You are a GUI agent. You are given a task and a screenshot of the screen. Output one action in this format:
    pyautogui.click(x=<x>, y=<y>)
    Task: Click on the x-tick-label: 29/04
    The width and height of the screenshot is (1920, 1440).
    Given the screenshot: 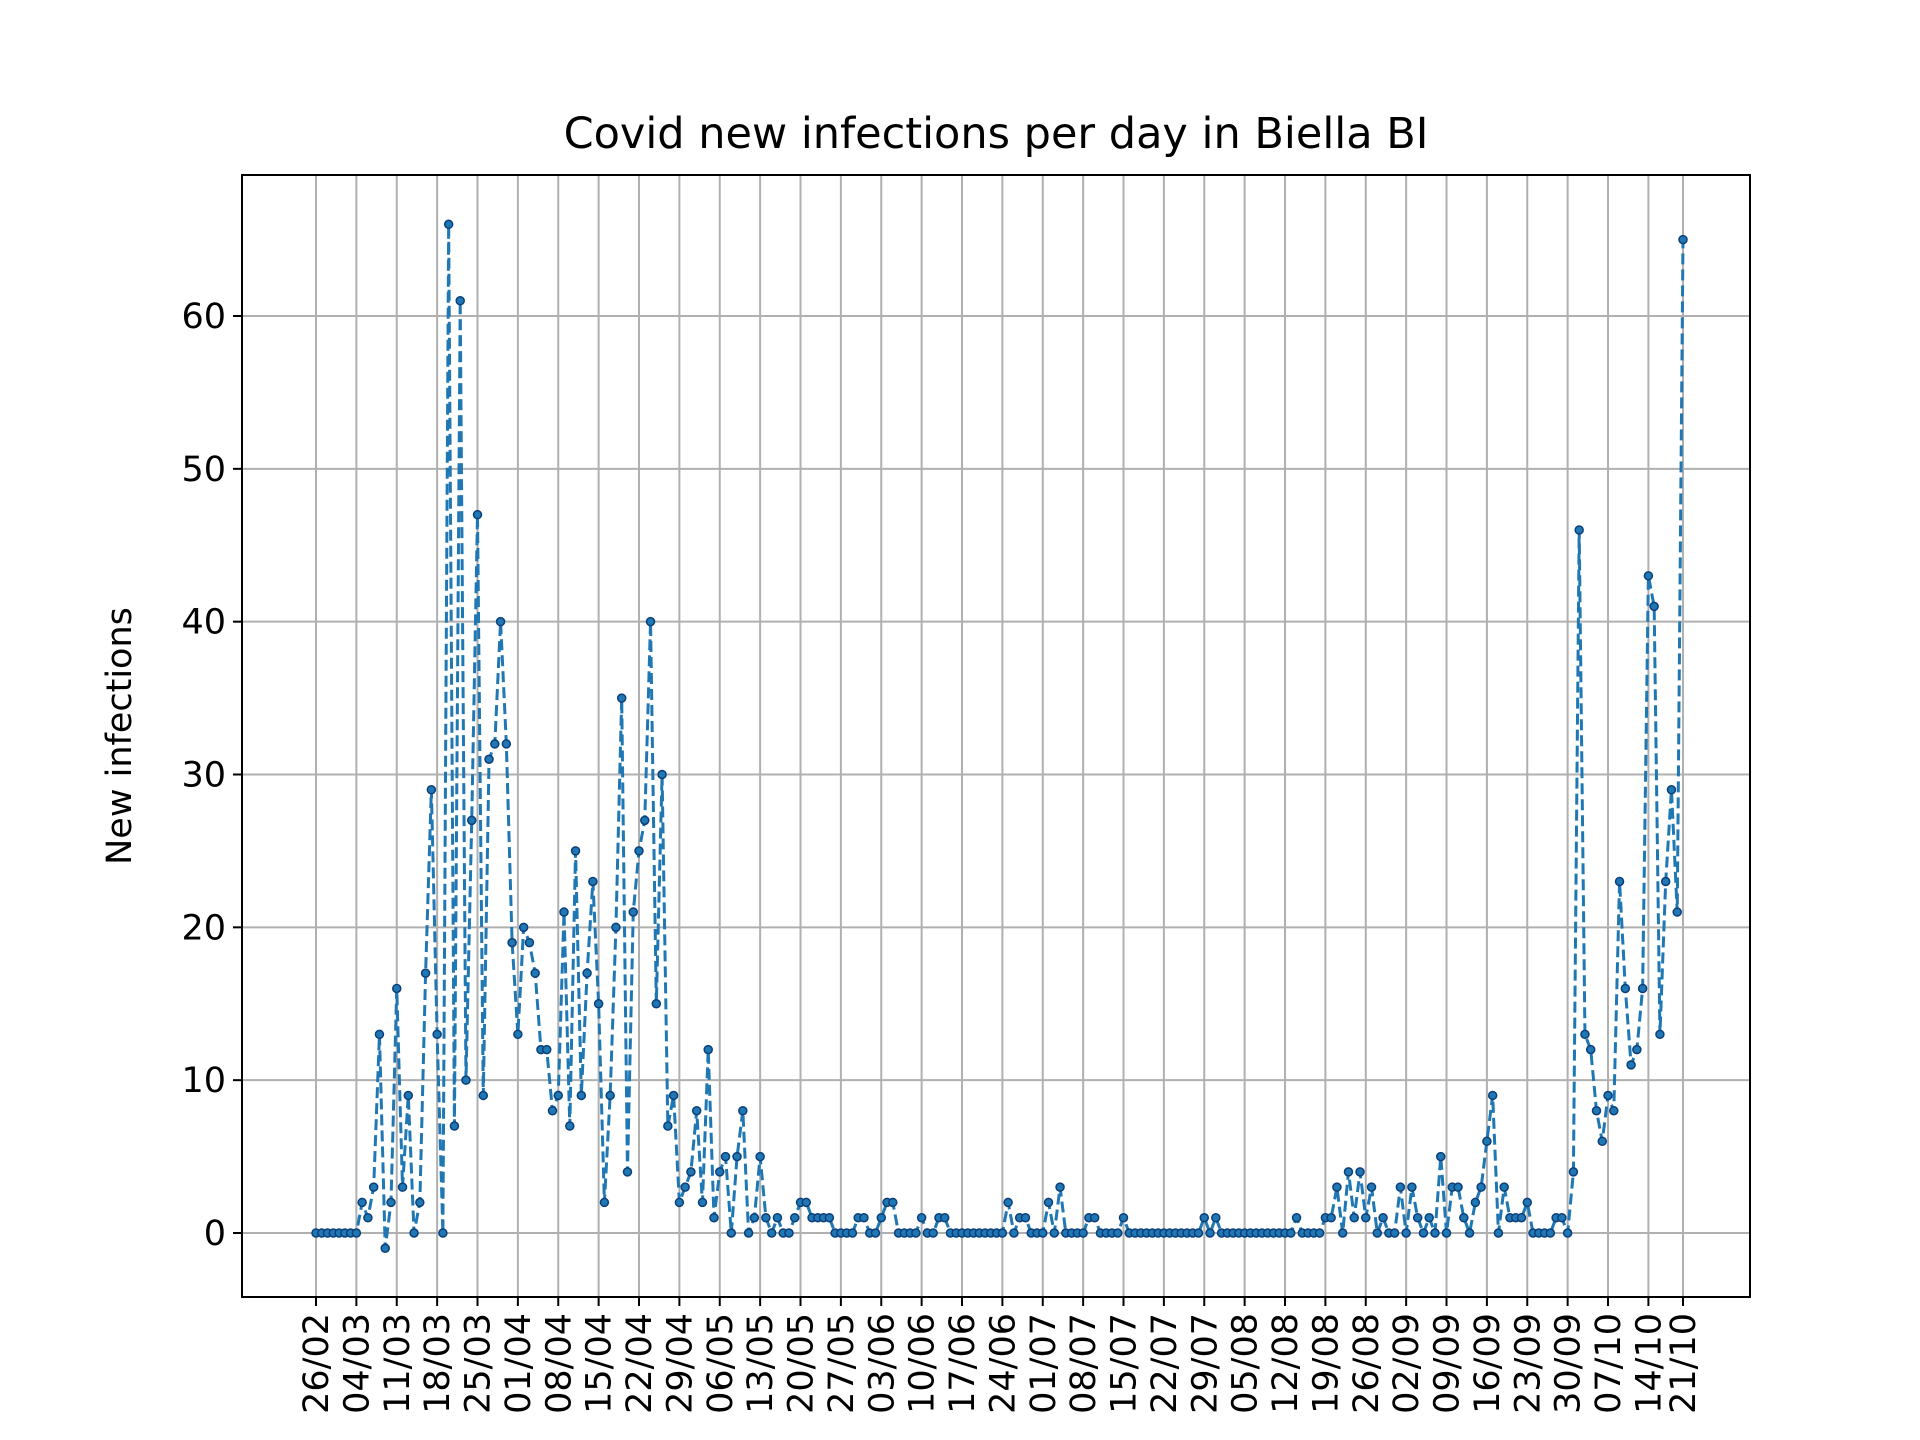 What is the action you would take?
    pyautogui.click(x=680, y=1363)
    